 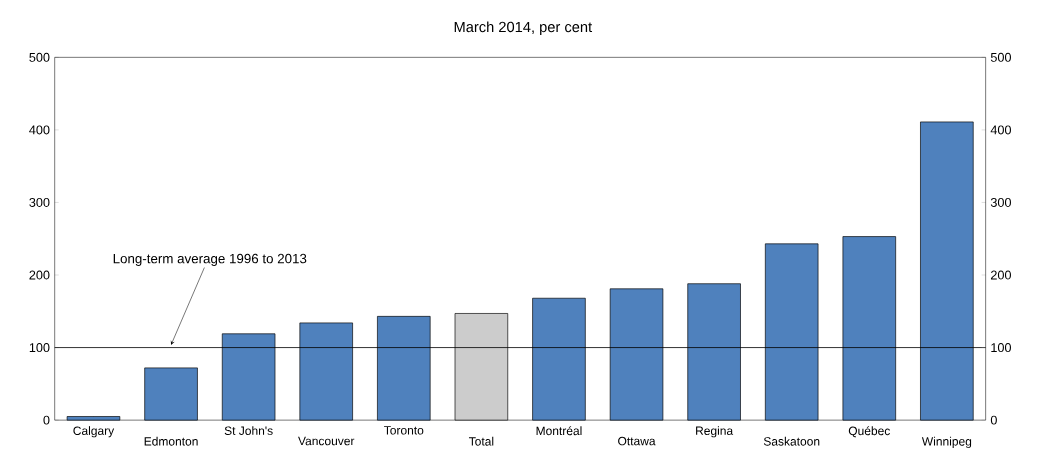 I want to click on x-tick-label: Winnipeg, so click(x=946, y=442).